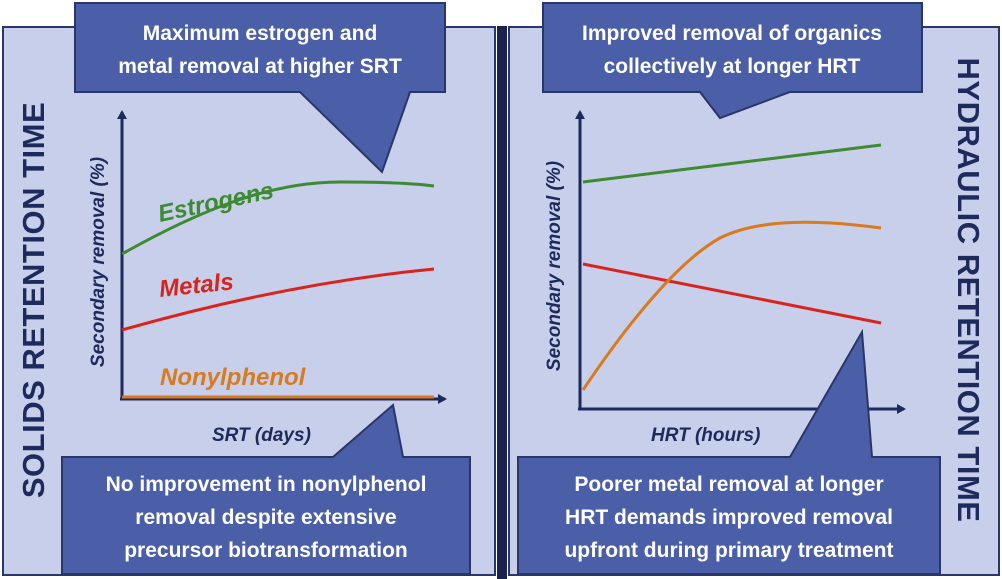  Describe the element at coordinates (732, 293) in the screenshot. I see `hrt-metals-line` at that location.